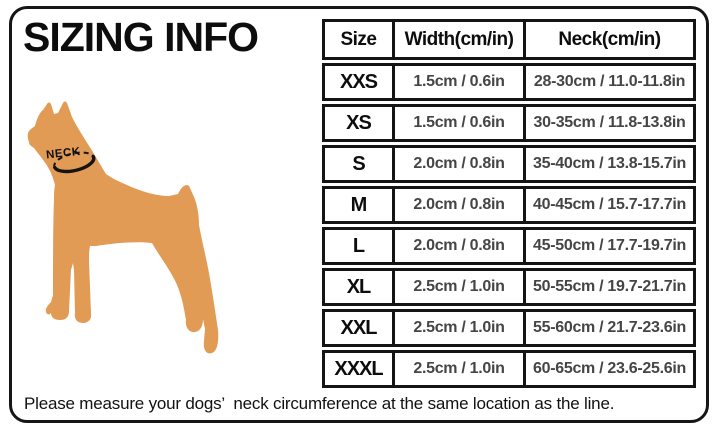  I want to click on table-row: XXS 1.5cm / 0.6in 28-30cm / 11.0-11.8in, so click(509, 82).